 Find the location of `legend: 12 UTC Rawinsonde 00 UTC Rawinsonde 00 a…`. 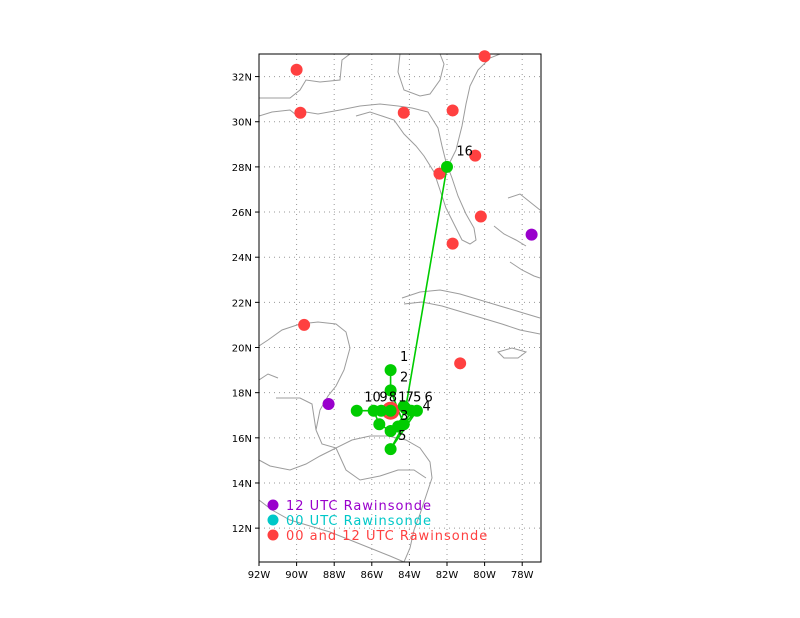

legend: 12 UTC Rawinsonde 00 UTC Rawinsonde 00 a… is located at coordinates (377, 521).